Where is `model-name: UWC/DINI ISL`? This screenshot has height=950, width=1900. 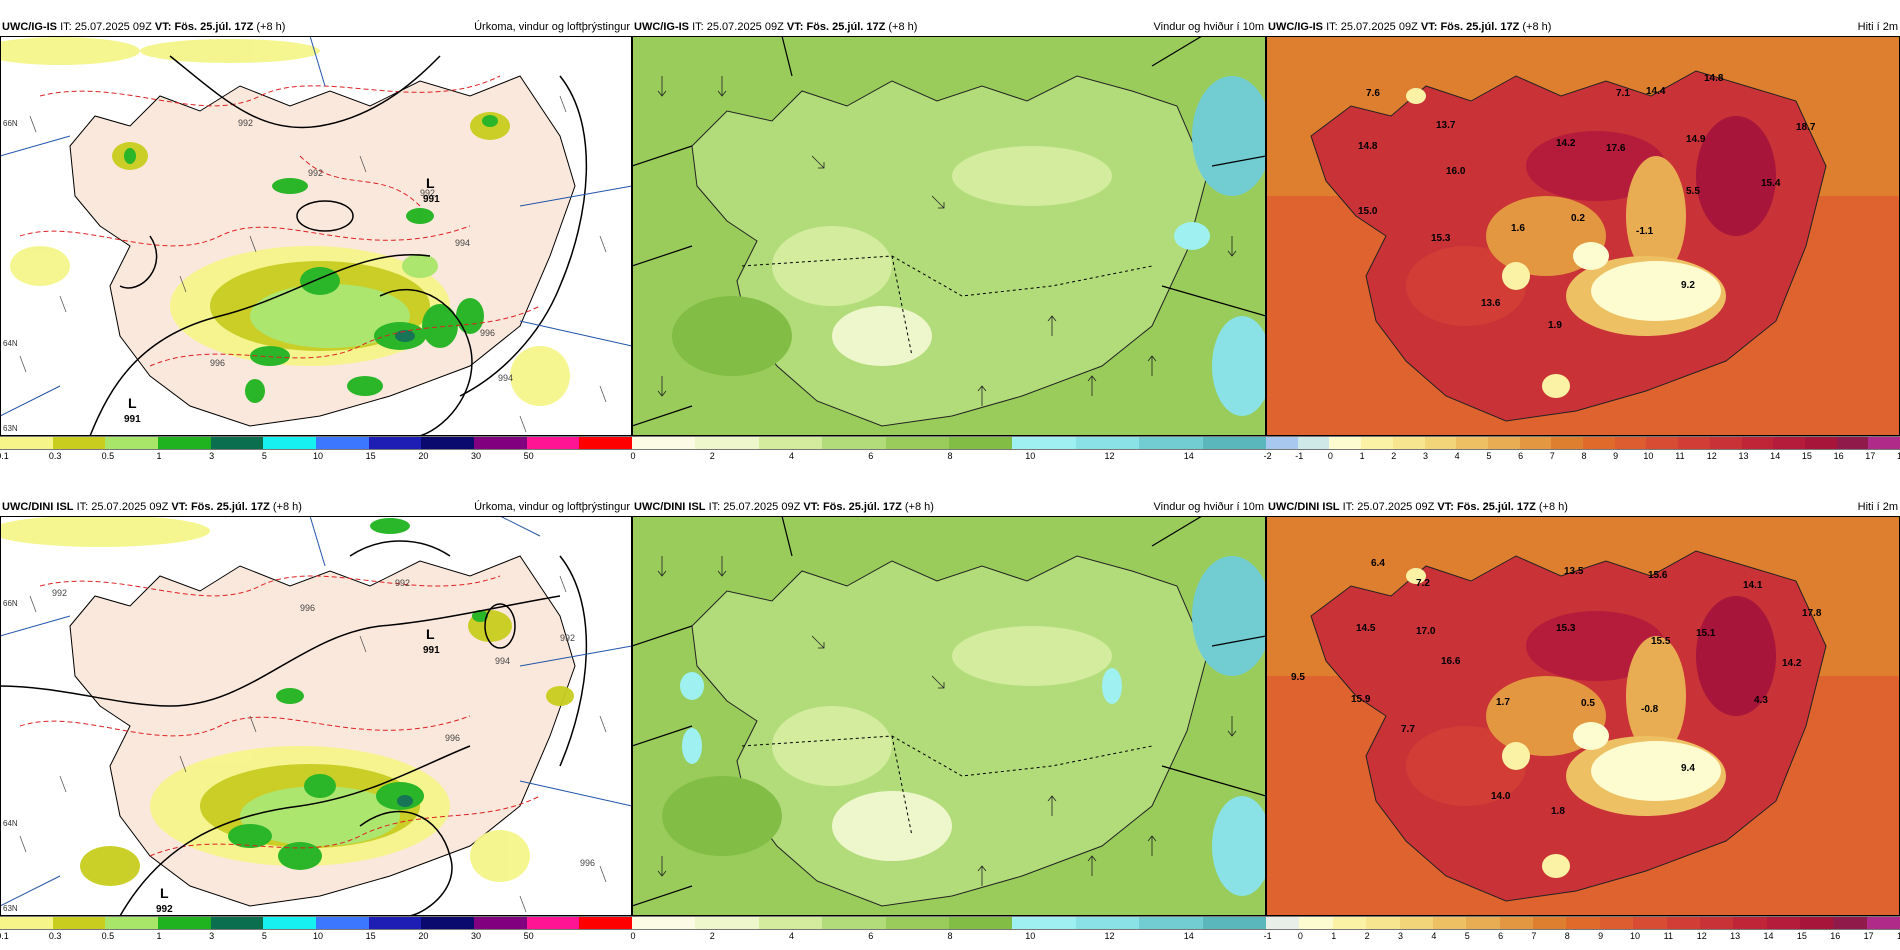
model-name: UWC/DINI ISL is located at coordinates (1304, 507).